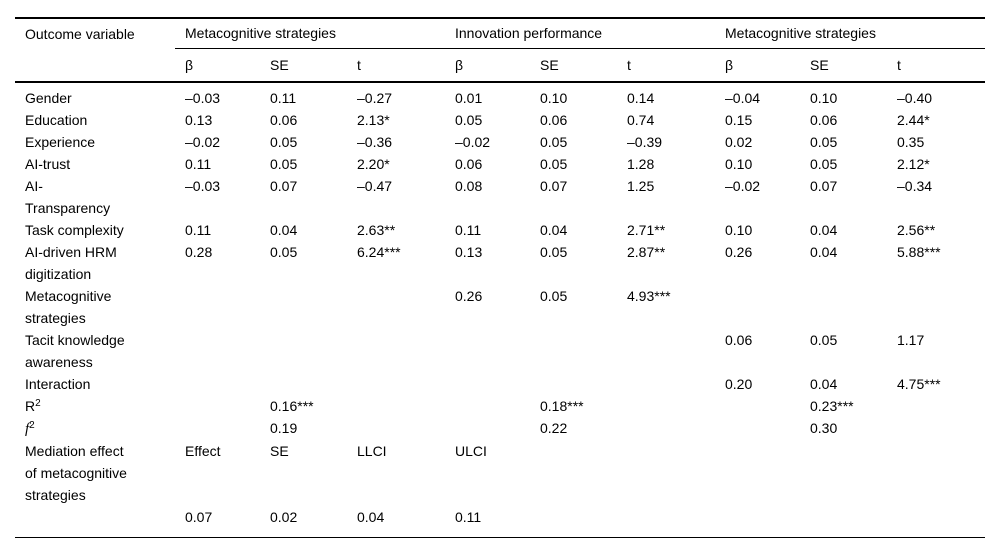 This screenshot has width=1000, height=551. I want to click on table-cell-r0-c7: 0.10, so click(824, 97).